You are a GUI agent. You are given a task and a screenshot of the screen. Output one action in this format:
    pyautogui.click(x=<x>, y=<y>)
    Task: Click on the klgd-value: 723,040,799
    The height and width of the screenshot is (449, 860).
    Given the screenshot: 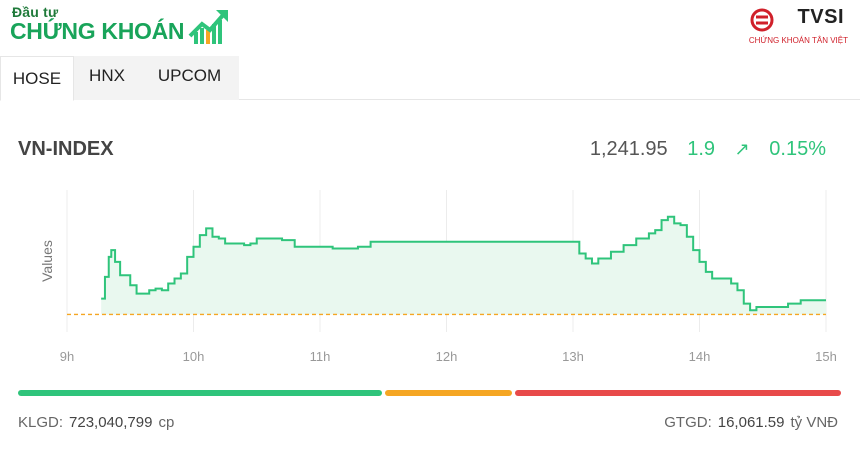 What is the action you would take?
    pyautogui.click(x=111, y=422)
    